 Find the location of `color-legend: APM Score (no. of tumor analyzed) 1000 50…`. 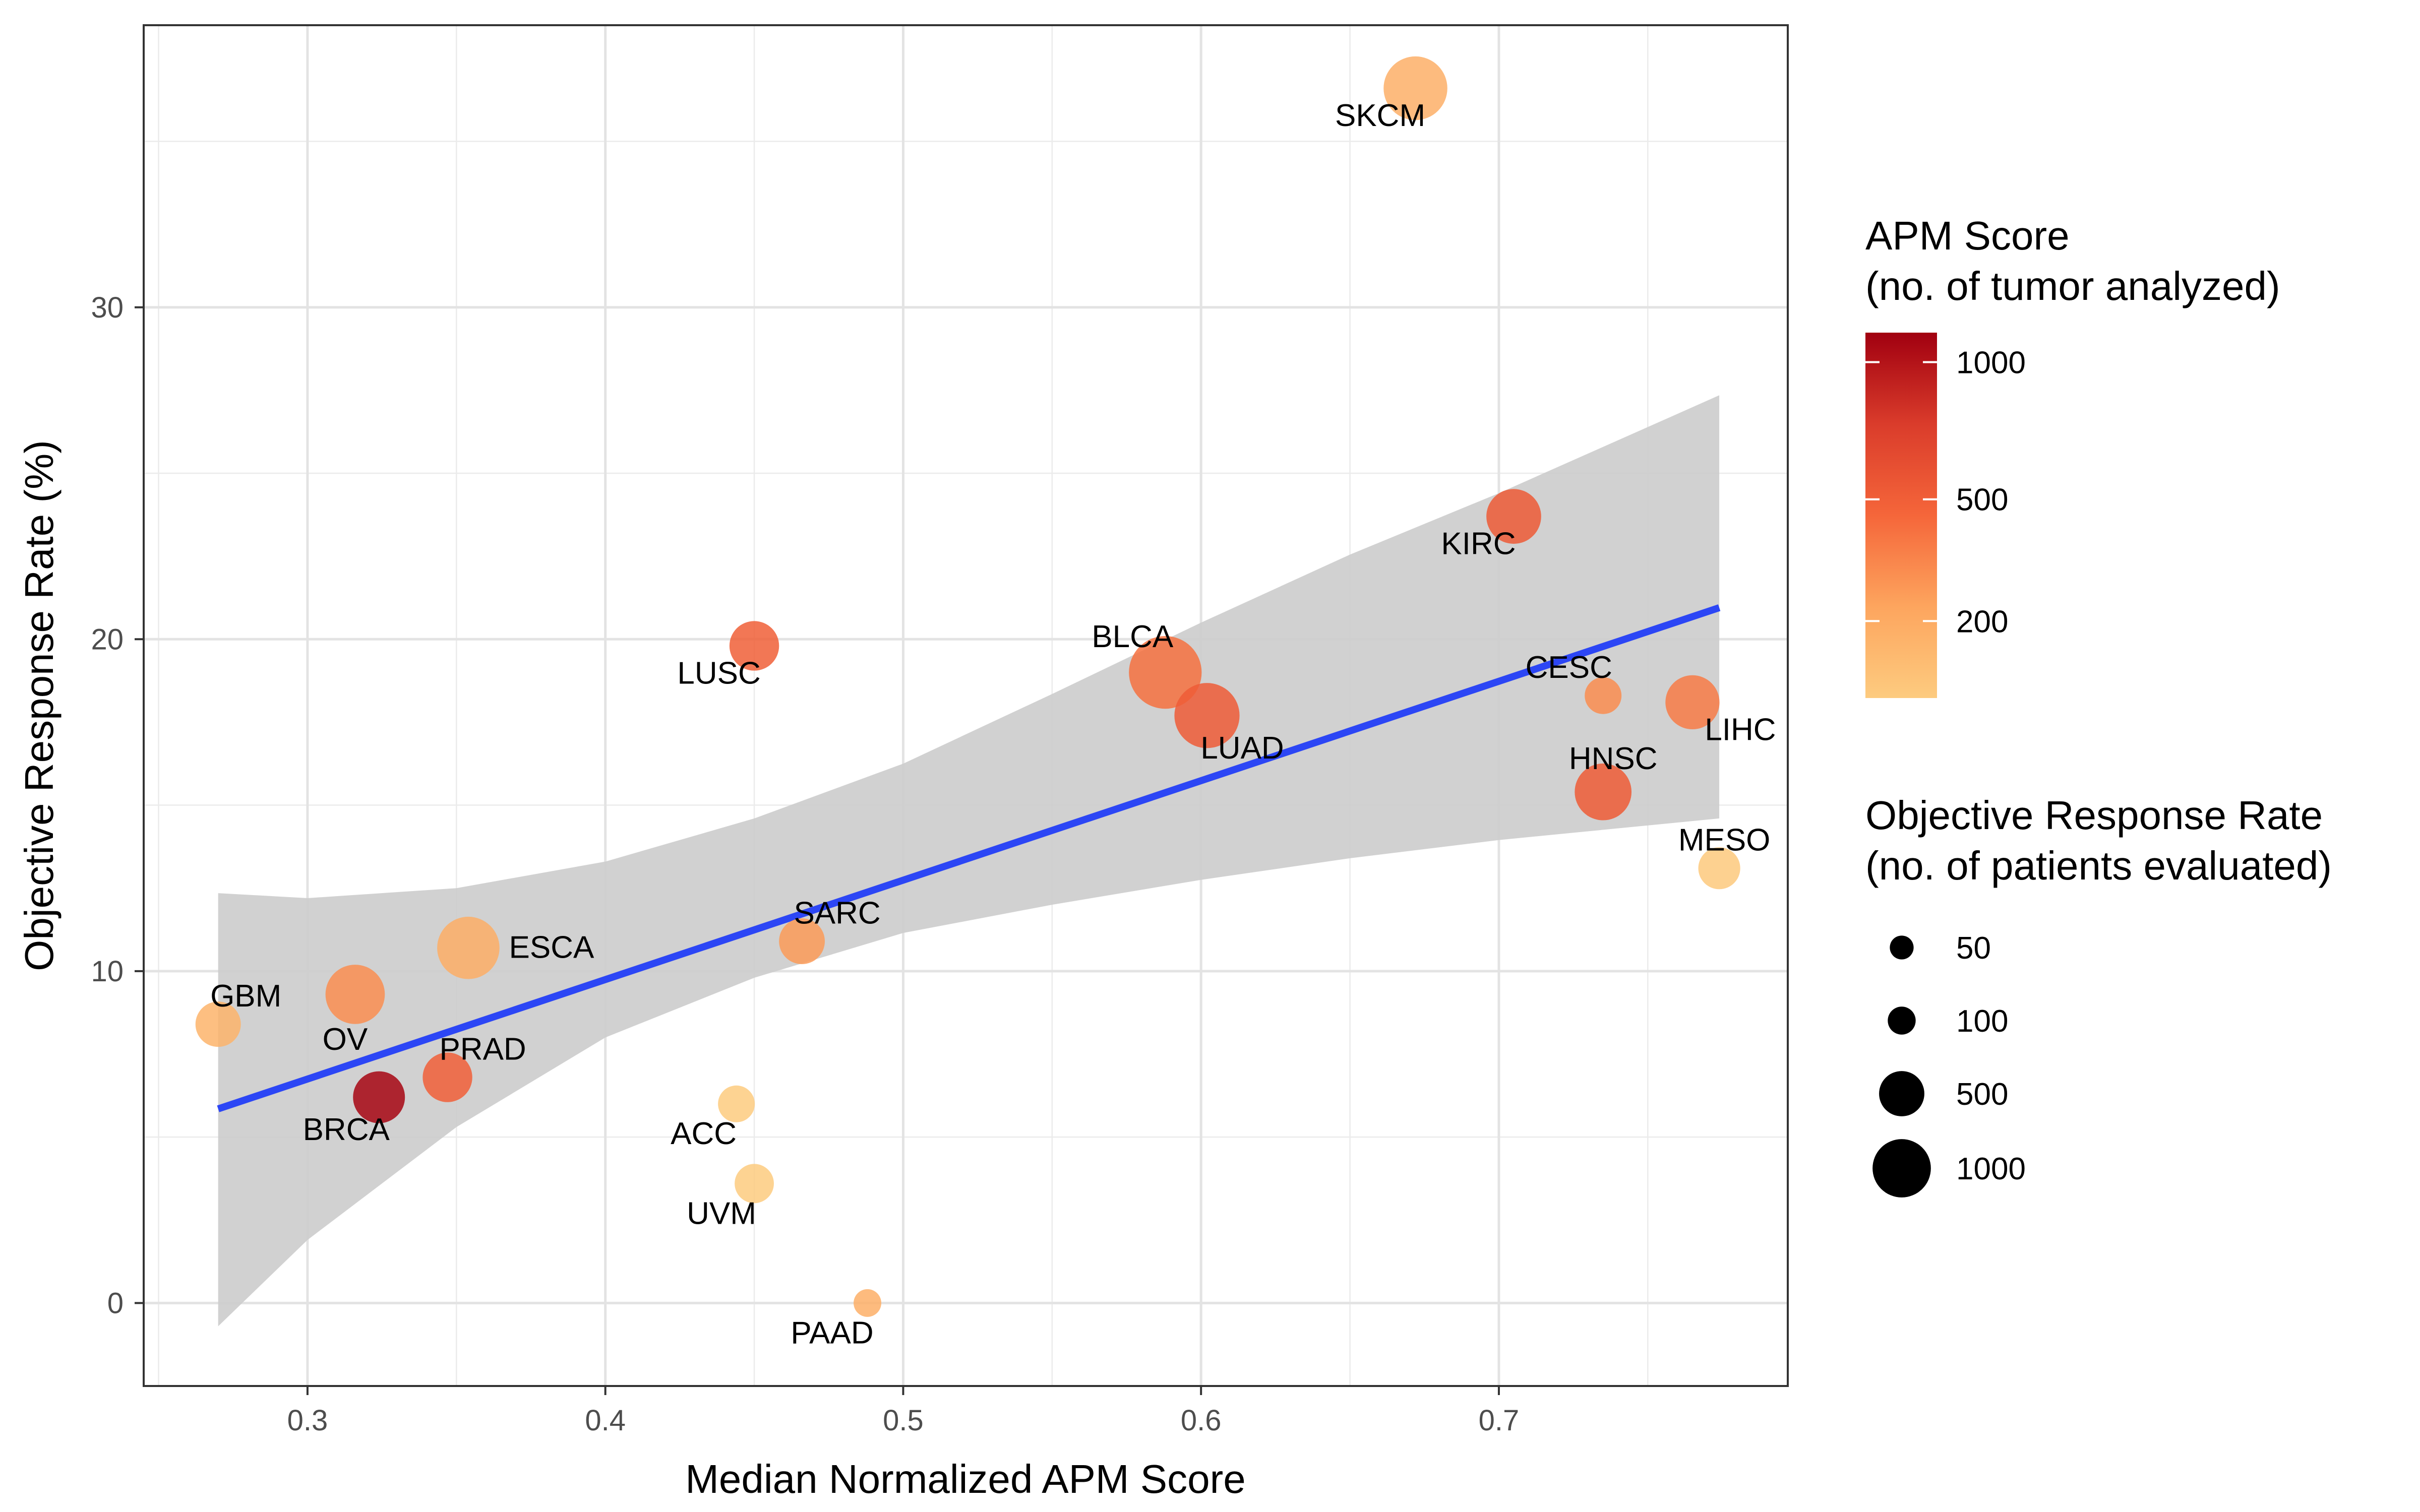

color-legend: APM Score (no. of tumor analyzed) 1000 50… is located at coordinates (2072, 456).